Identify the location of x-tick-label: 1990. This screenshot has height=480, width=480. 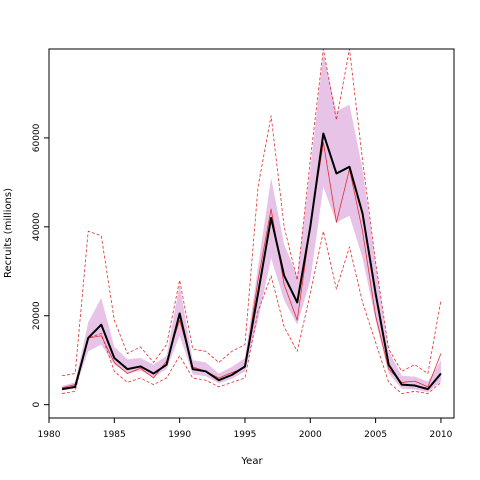
(179, 435).